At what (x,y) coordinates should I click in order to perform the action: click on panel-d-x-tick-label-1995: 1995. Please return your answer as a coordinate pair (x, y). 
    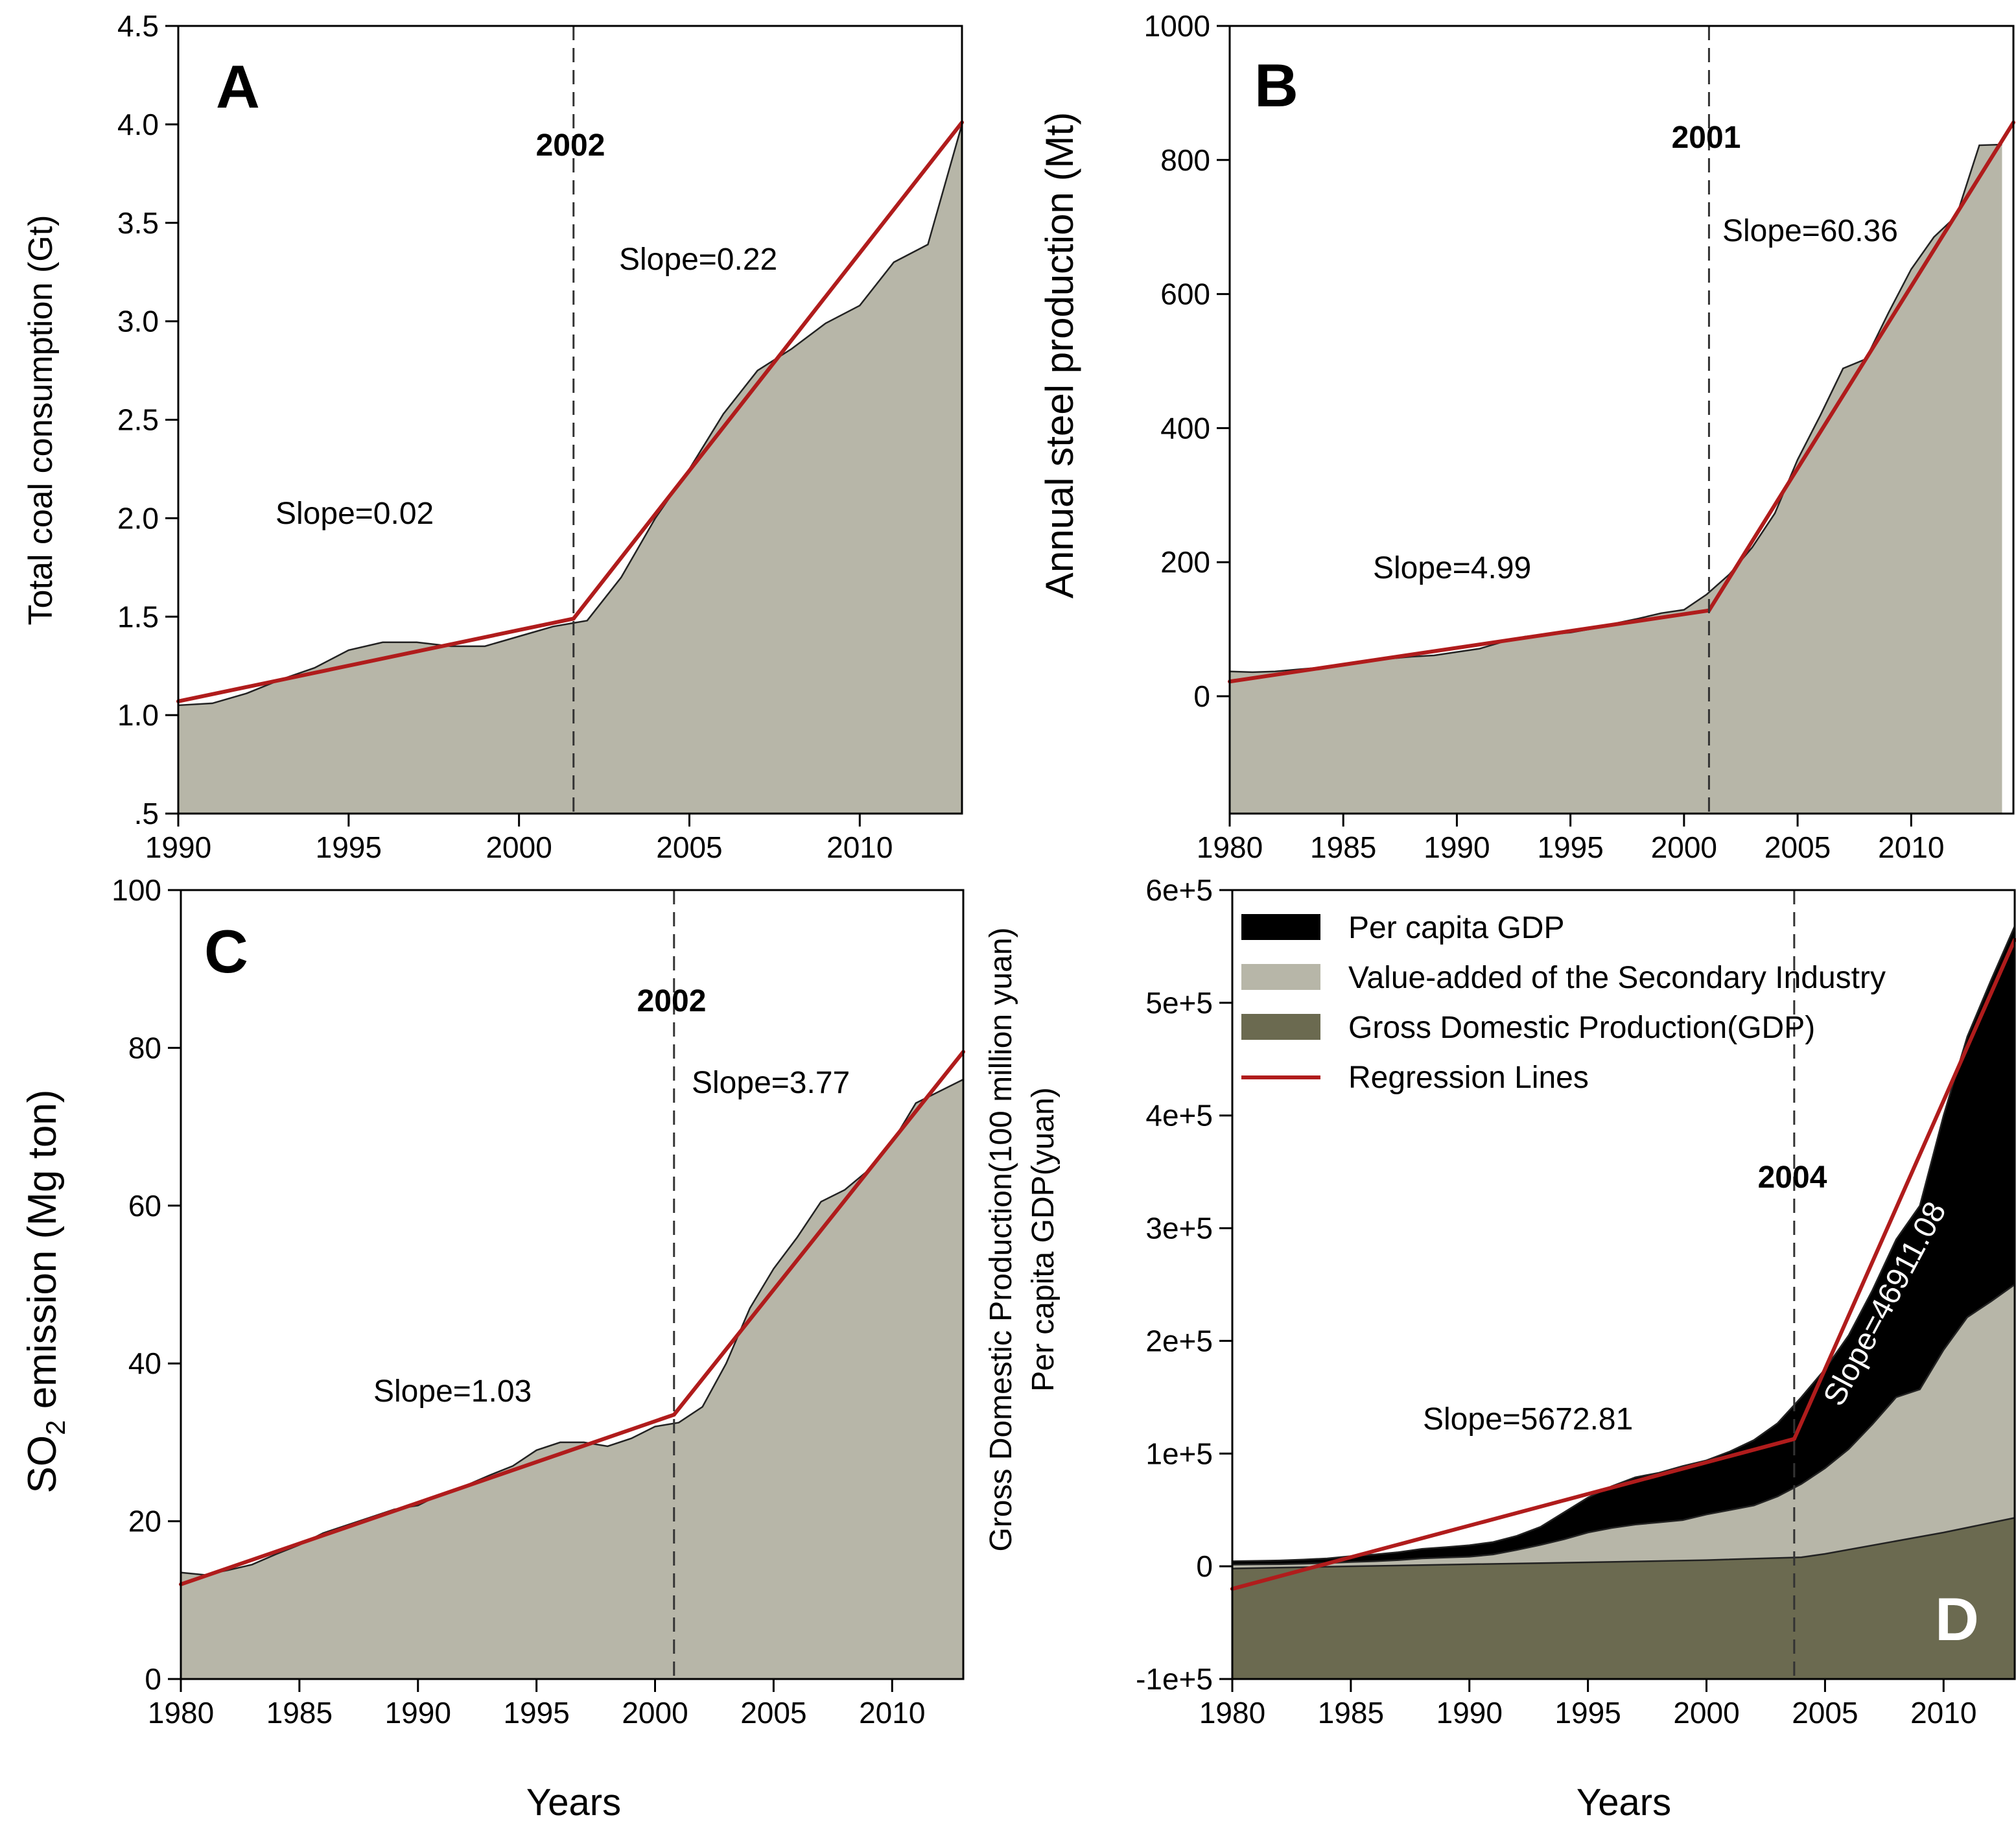
    Looking at the image, I should click on (1587, 1713).